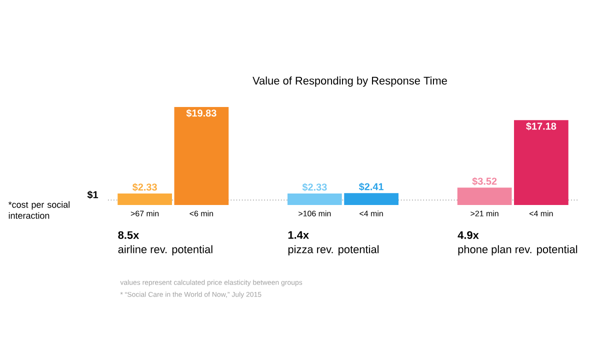  Describe the element at coordinates (39, 210) in the screenshot. I see `text: *cost per social interaction` at that location.